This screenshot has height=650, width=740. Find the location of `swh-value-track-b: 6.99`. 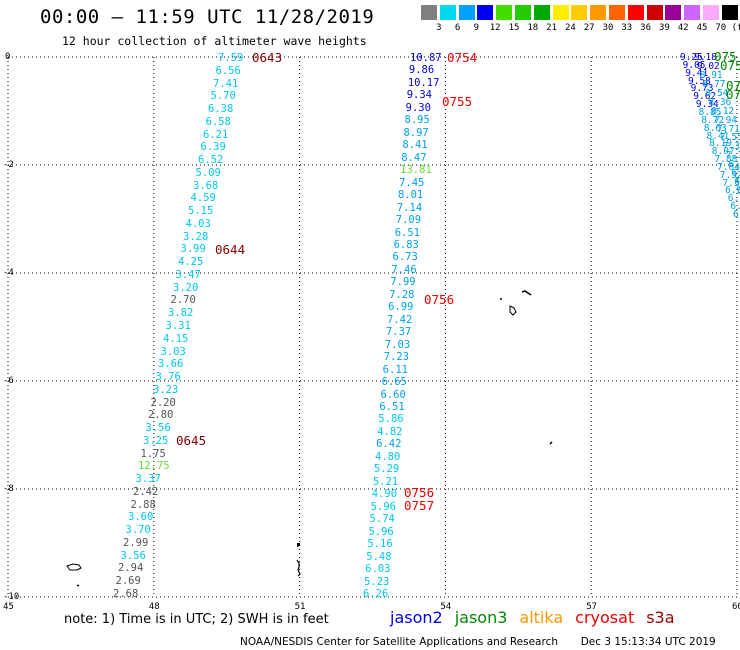

swh-value-track-b: 6.99 is located at coordinates (401, 307).